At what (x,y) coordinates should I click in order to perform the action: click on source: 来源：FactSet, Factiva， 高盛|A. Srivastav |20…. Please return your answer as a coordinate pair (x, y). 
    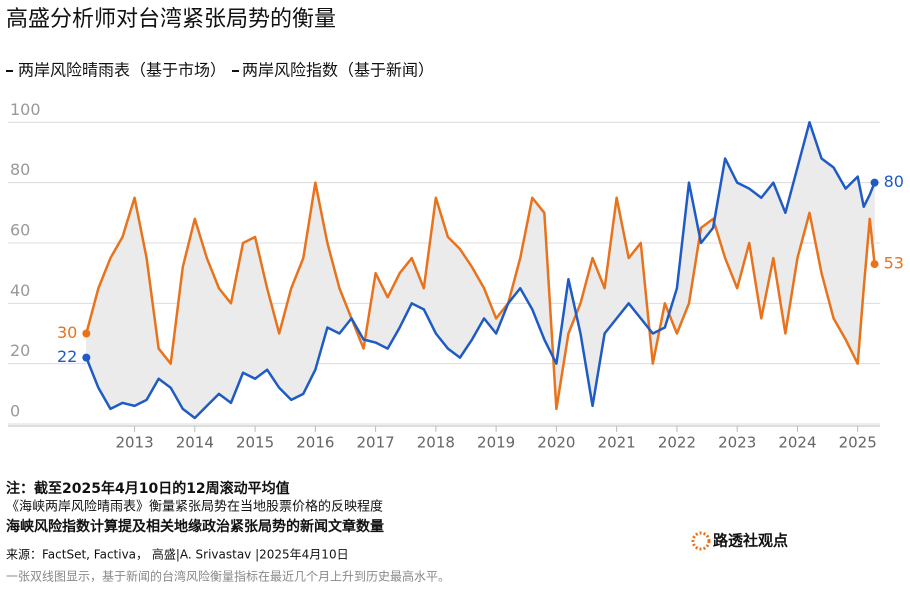
    Looking at the image, I should click on (177, 554).